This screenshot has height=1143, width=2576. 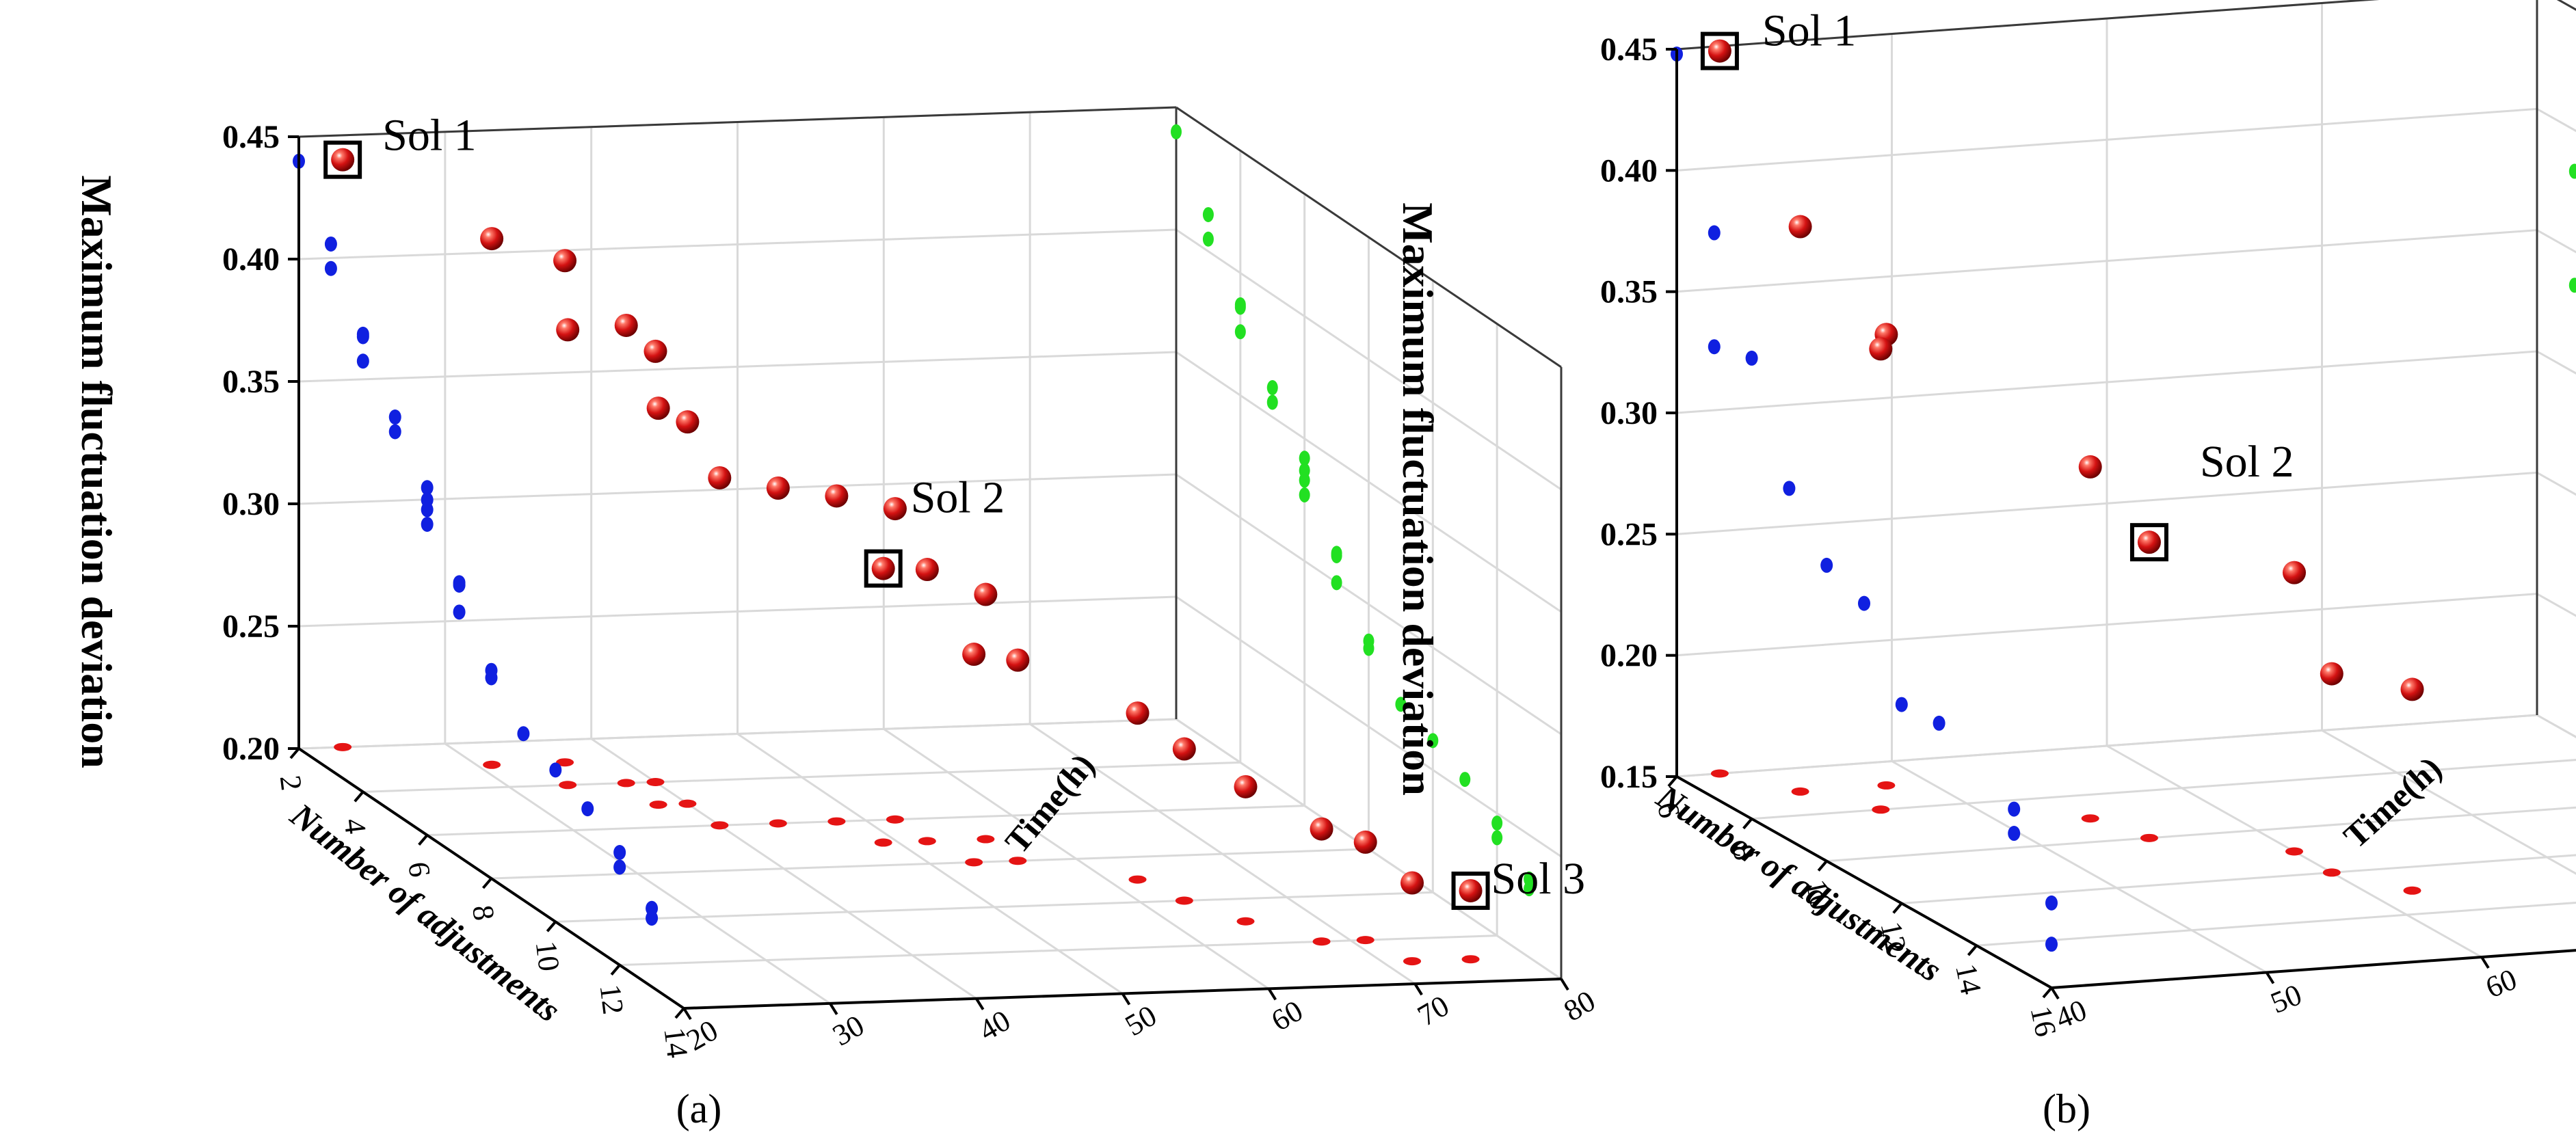 I want to click on x-tick-label: 2, so click(x=291, y=782).